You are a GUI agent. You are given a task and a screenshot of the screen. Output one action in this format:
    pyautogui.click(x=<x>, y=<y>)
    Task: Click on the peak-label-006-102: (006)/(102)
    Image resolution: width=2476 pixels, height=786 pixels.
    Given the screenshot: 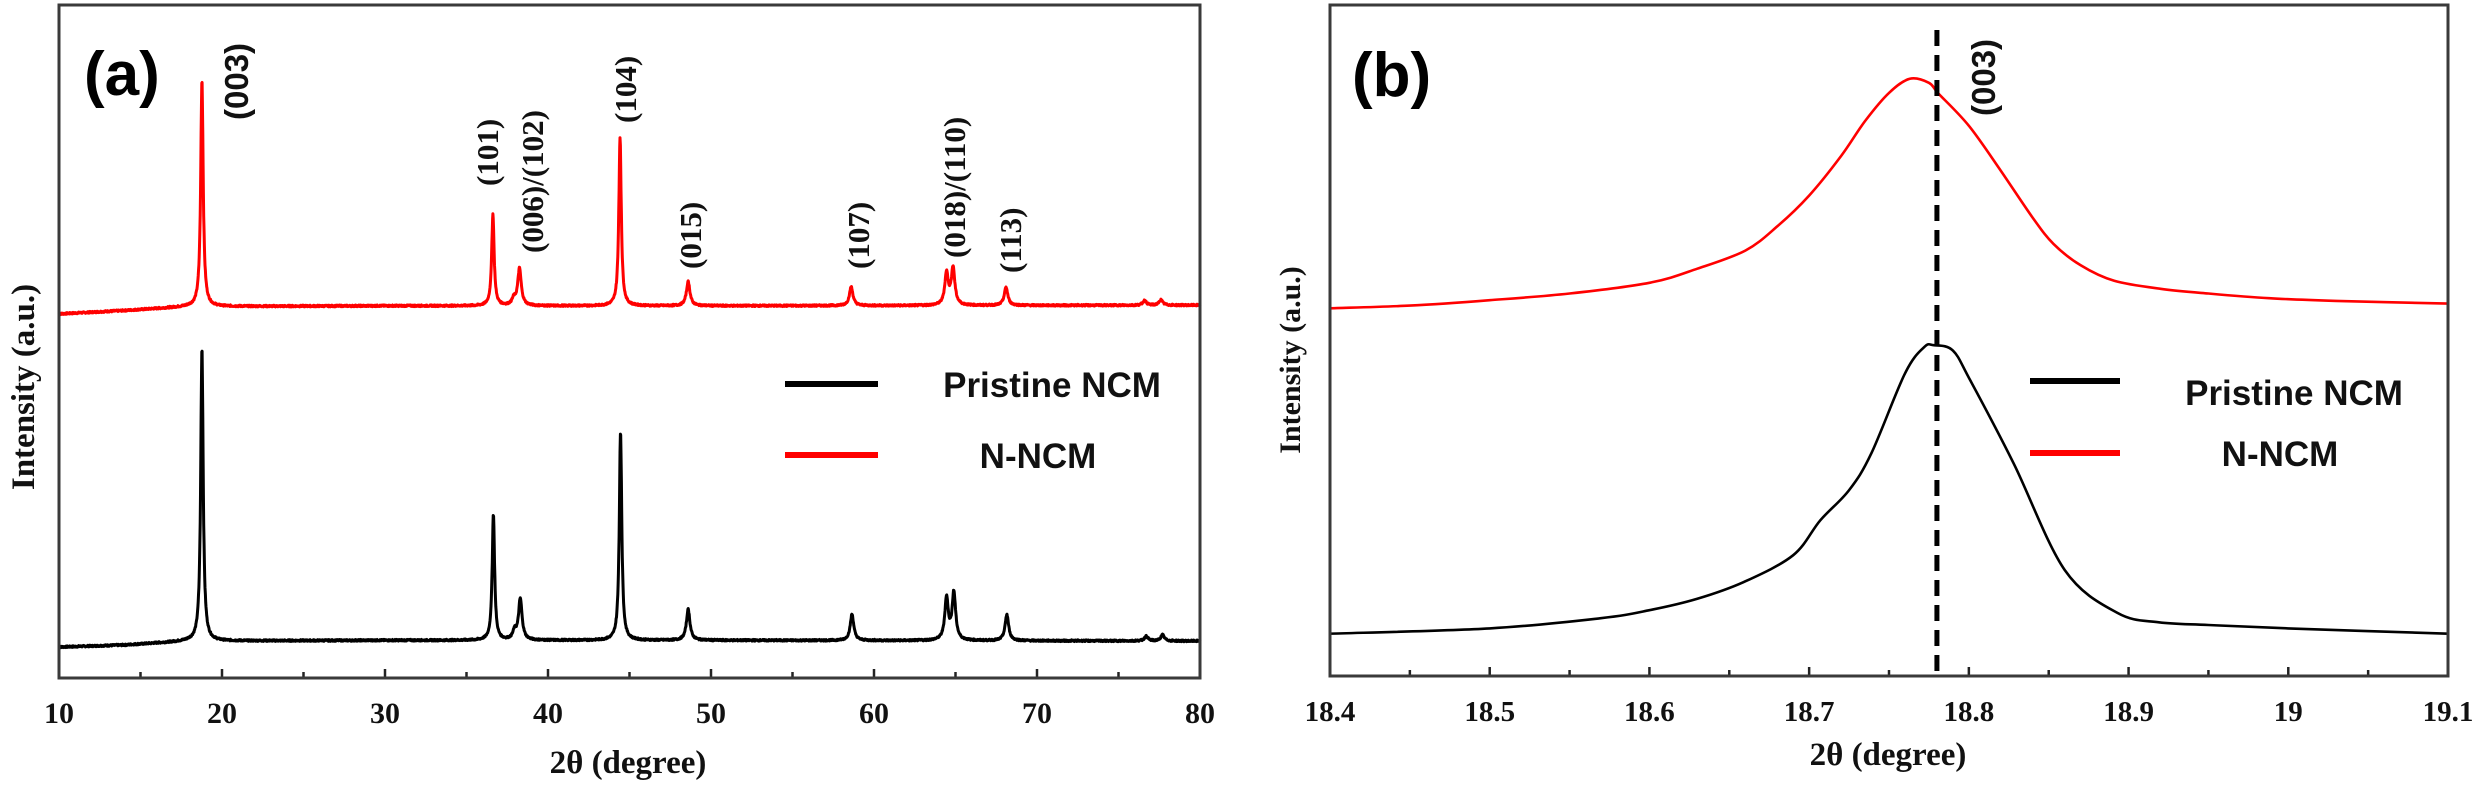 What is the action you would take?
    pyautogui.click(x=532, y=181)
    